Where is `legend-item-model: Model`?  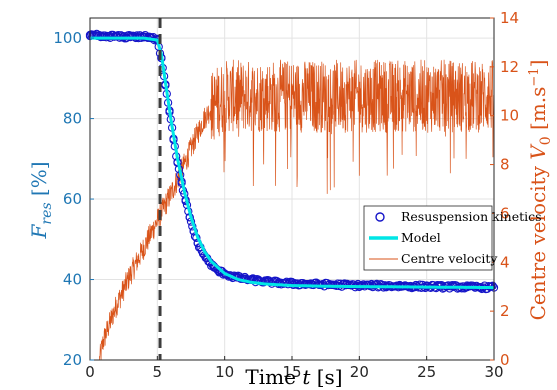
legend-item-model: Model is located at coordinates (405, 237).